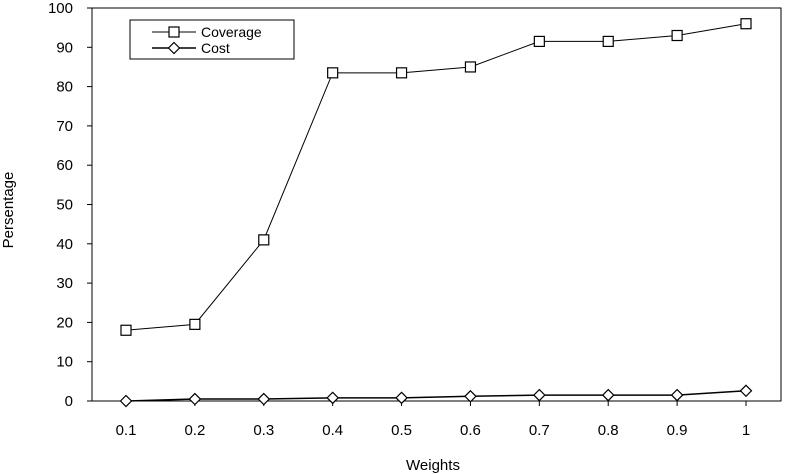 The image size is (785, 474). I want to click on x-axis-label: Weights, so click(433, 465).